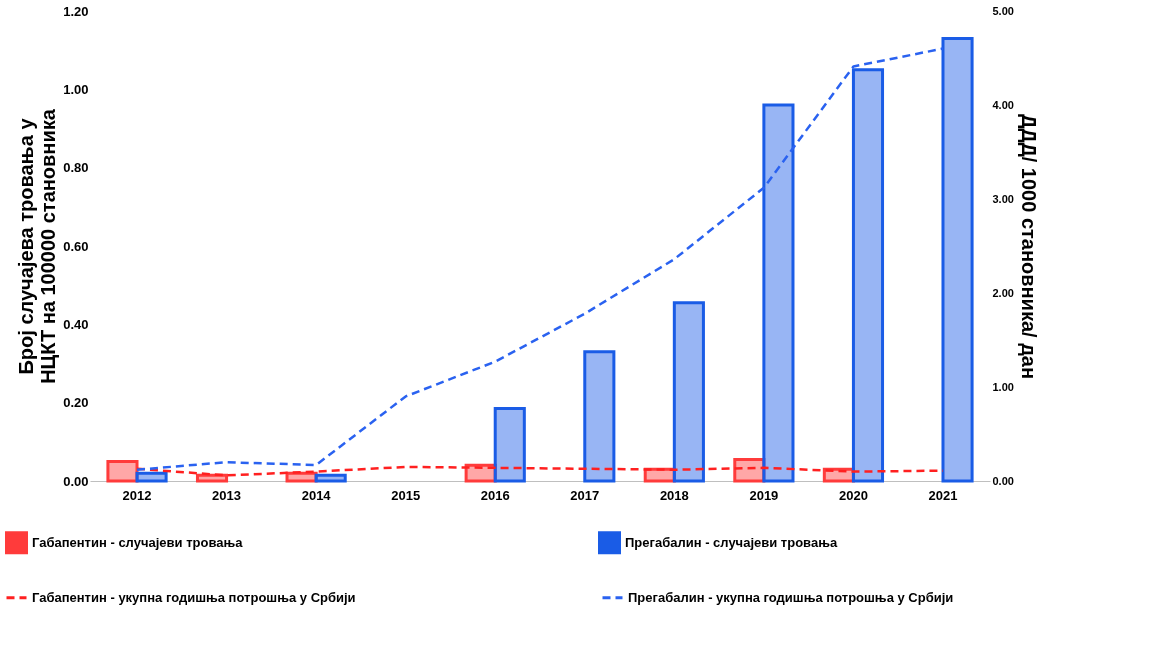  Describe the element at coordinates (76, 11) in the screenshot. I see `y-tick-label: 1.20` at that location.